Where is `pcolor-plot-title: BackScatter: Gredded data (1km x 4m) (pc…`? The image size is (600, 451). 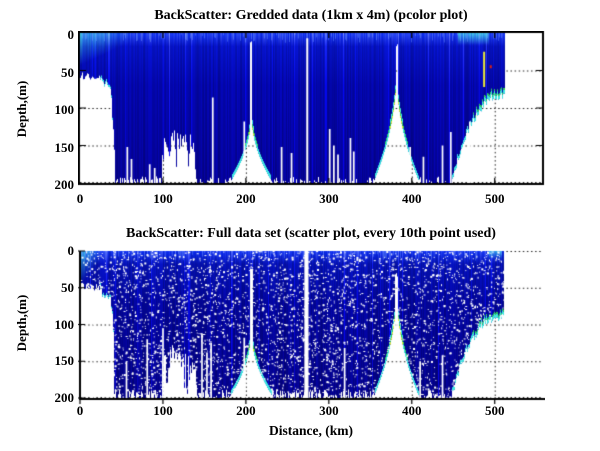
pcolor-plot-title: BackScatter: Gredded data (1km x 4m) (pc… is located at coordinates (311, 15).